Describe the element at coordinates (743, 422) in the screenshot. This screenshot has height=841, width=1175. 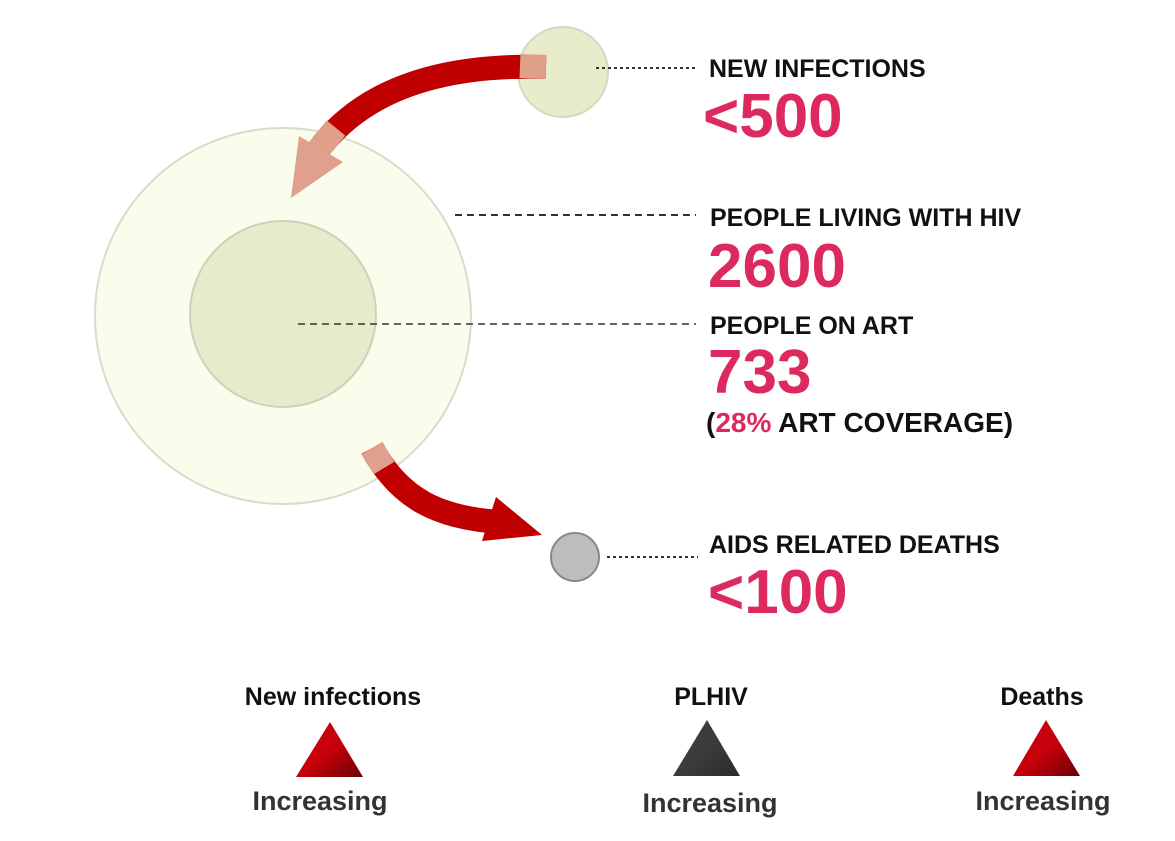
I see `coverage-percent: 28%` at that location.